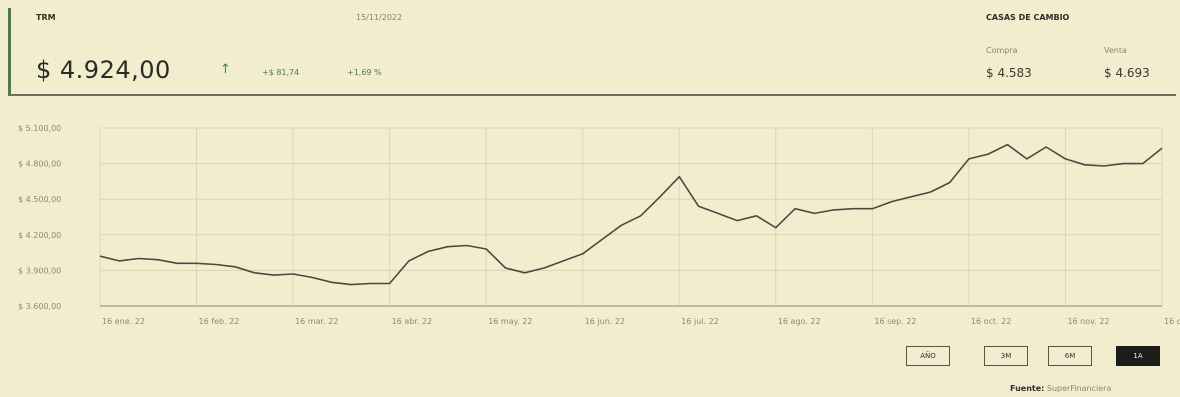 Image resolution: width=1180 pixels, height=397 pixels. Describe the element at coordinates (510, 321) in the screenshot. I see `x-tick-label: 16 may. 22` at that location.